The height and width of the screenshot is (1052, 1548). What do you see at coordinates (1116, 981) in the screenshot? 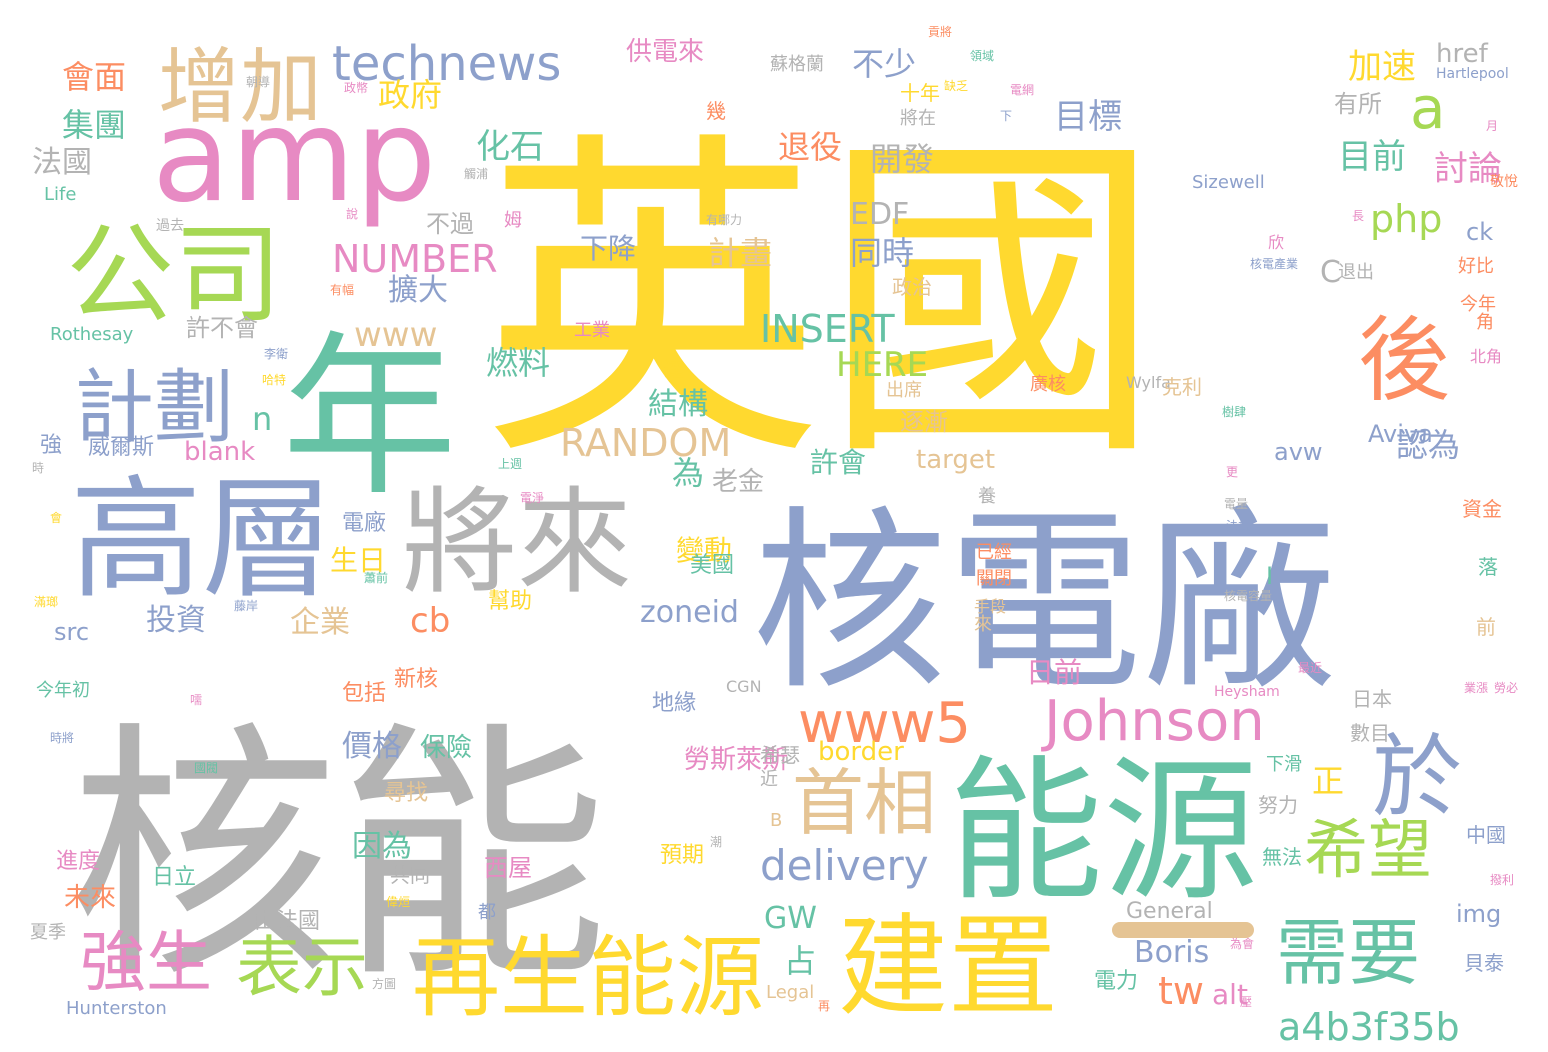
I see `cloud-word: 電力` at bounding box center [1116, 981].